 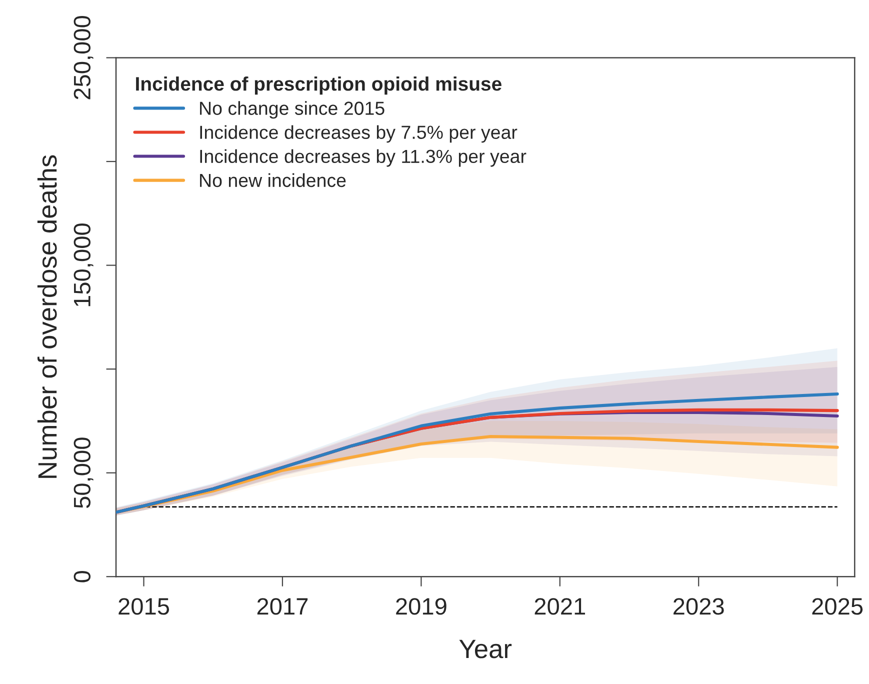 I want to click on y-tick-label: 0, so click(x=82, y=576).